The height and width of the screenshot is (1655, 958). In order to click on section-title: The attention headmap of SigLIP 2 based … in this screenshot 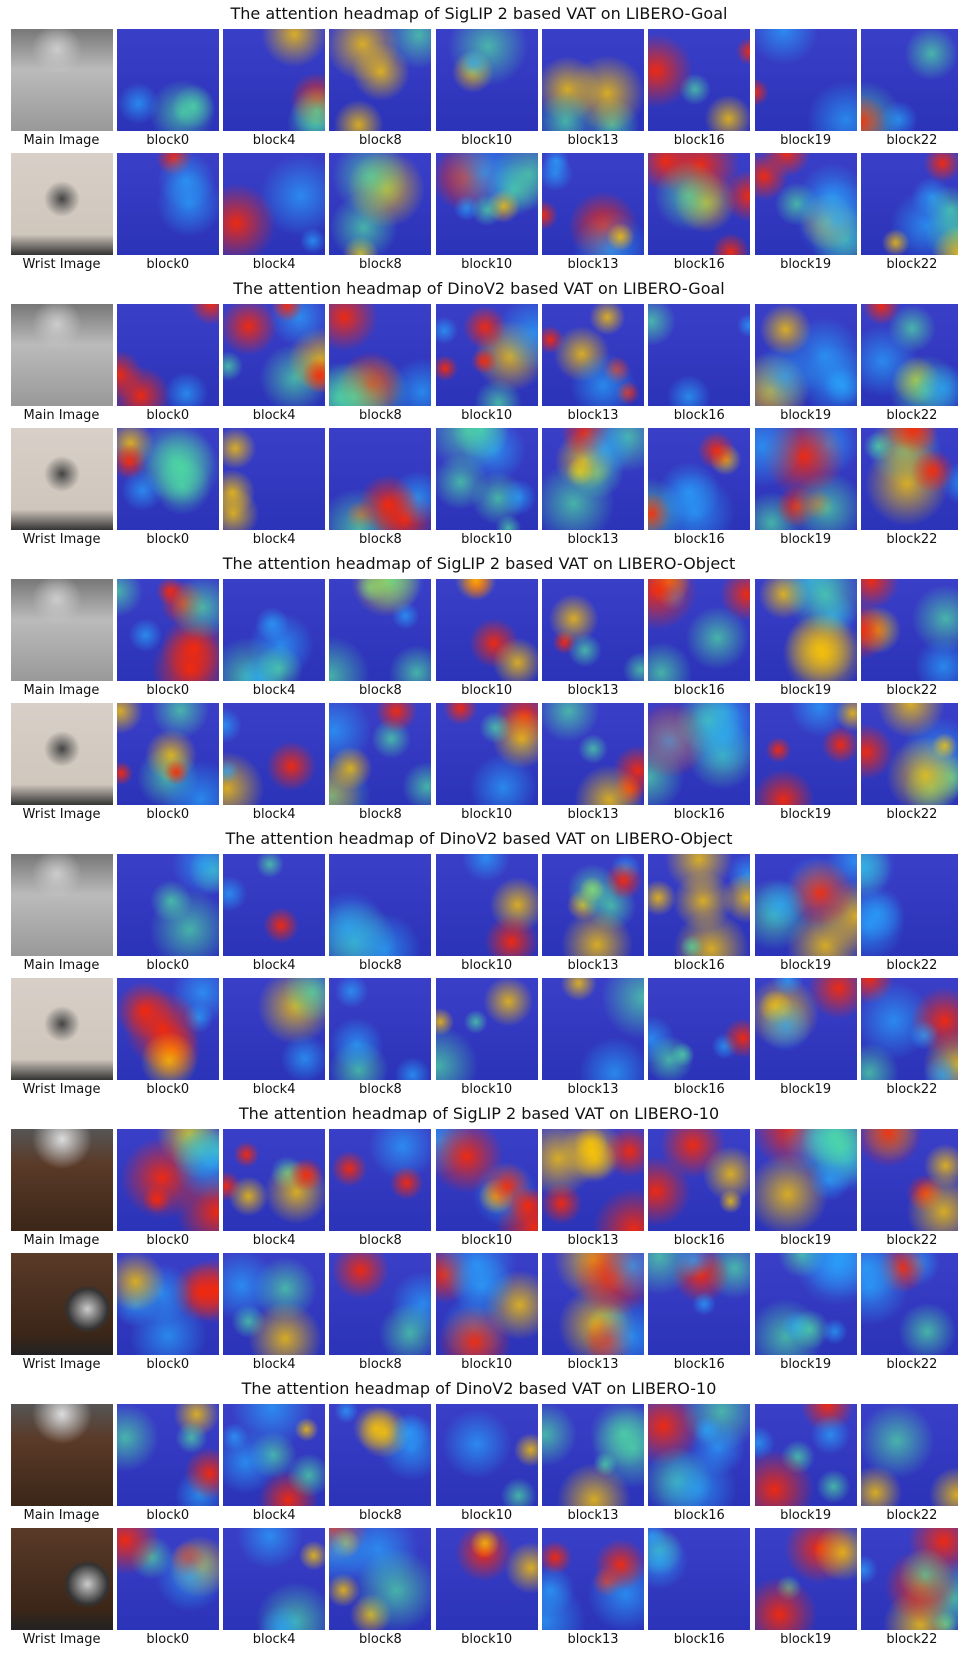, I will do `click(479, 13)`.